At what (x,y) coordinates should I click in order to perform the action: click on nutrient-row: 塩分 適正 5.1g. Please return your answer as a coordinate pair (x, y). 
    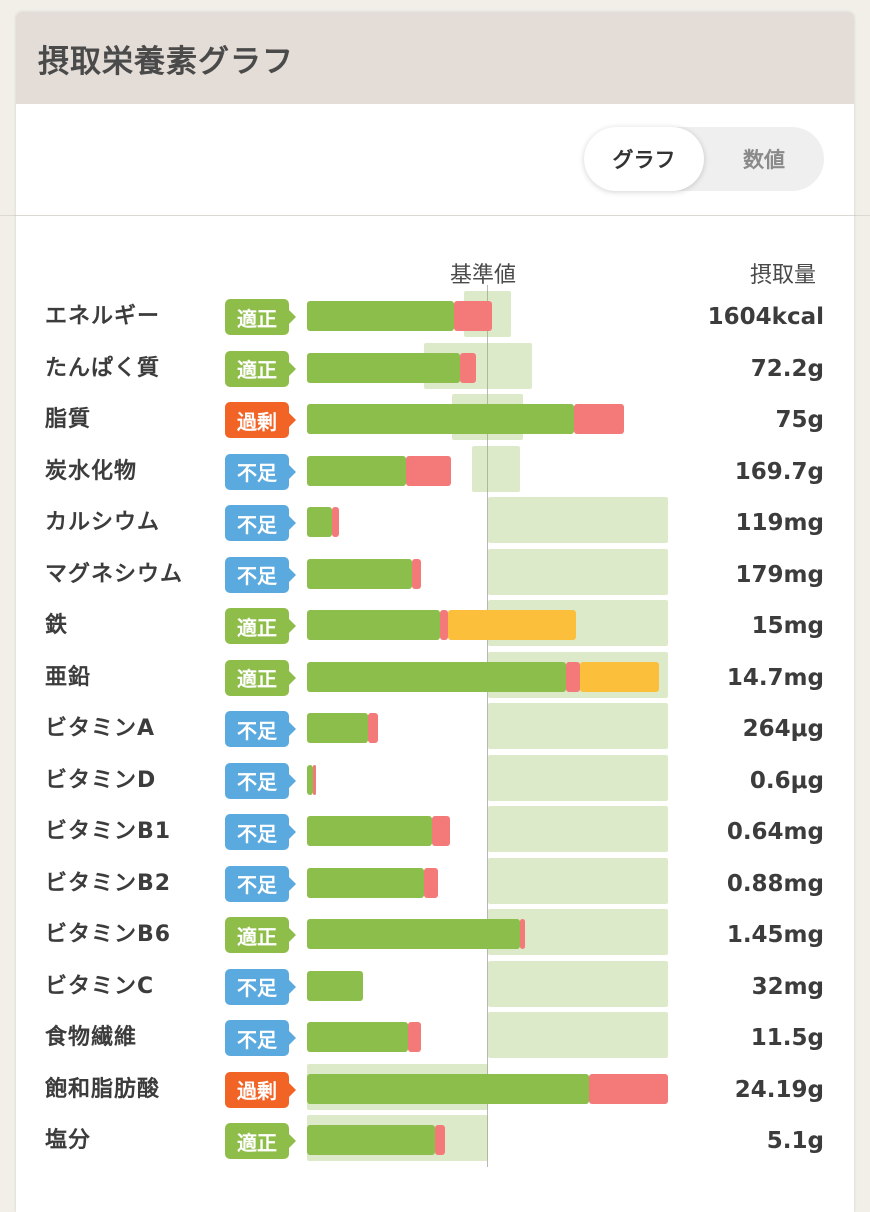
    Looking at the image, I should click on (435, 1138).